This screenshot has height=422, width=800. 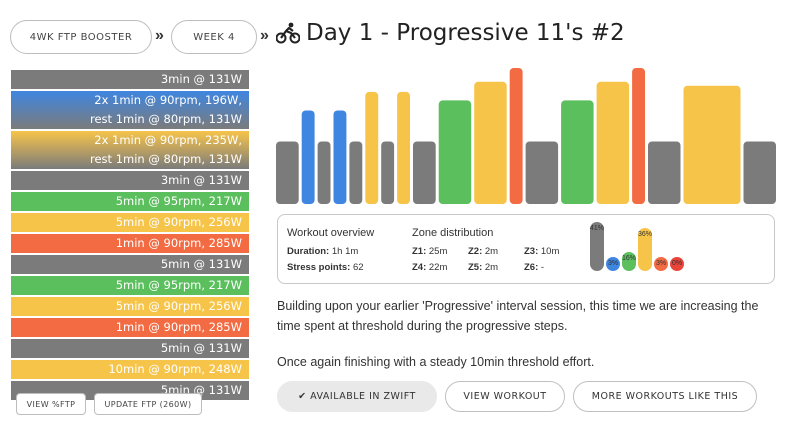 I want to click on interval-row: 10min @ 90rpm, 248W, so click(x=130, y=370).